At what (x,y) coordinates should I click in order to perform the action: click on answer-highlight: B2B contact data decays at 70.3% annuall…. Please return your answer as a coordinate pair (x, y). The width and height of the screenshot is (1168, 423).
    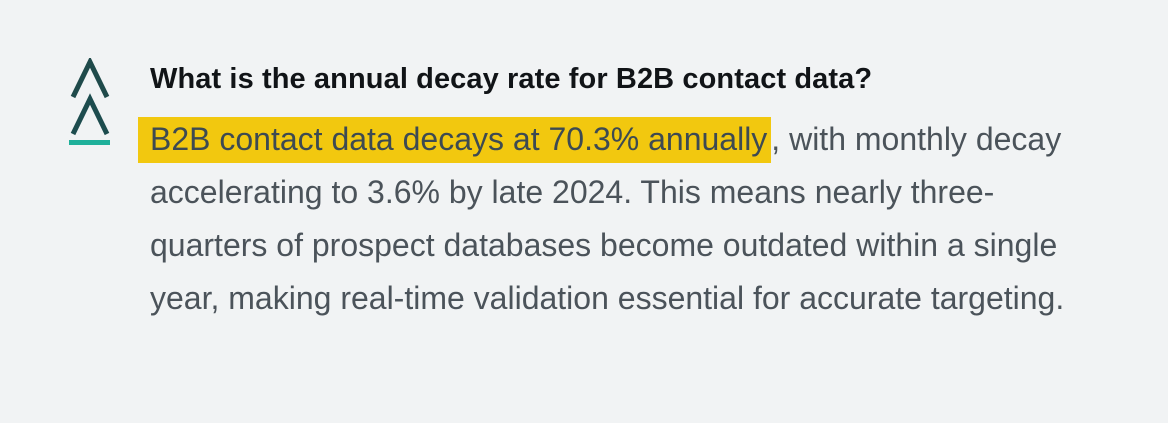
    Looking at the image, I should click on (455, 140).